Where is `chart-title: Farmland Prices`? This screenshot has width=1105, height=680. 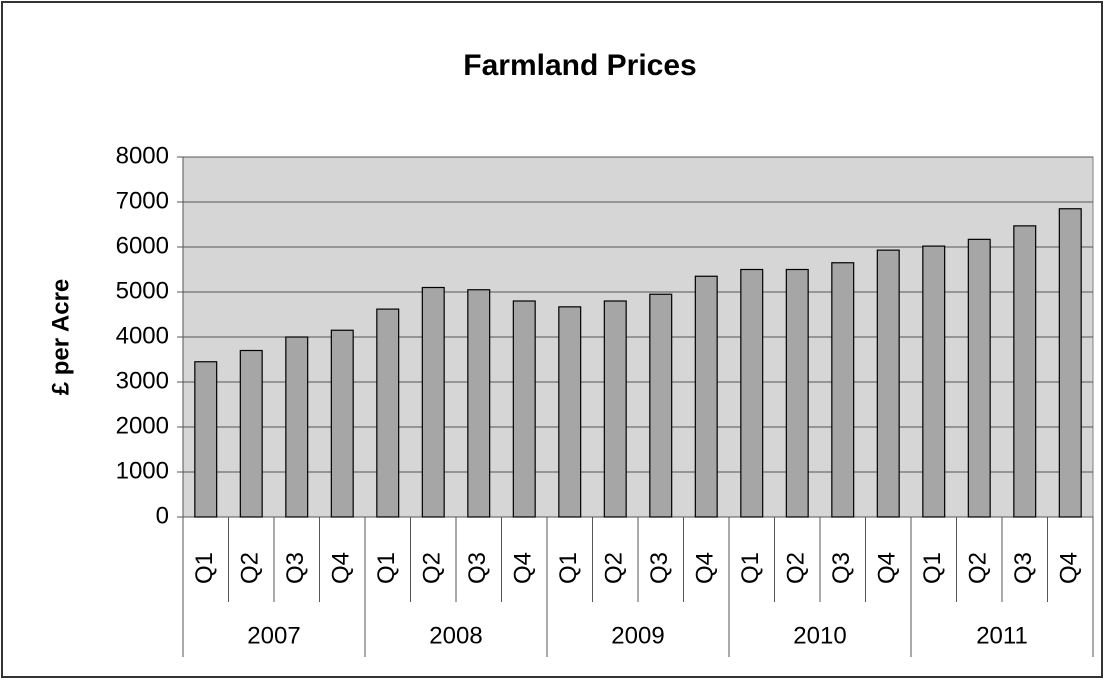 chart-title: Farmland Prices is located at coordinates (579, 65).